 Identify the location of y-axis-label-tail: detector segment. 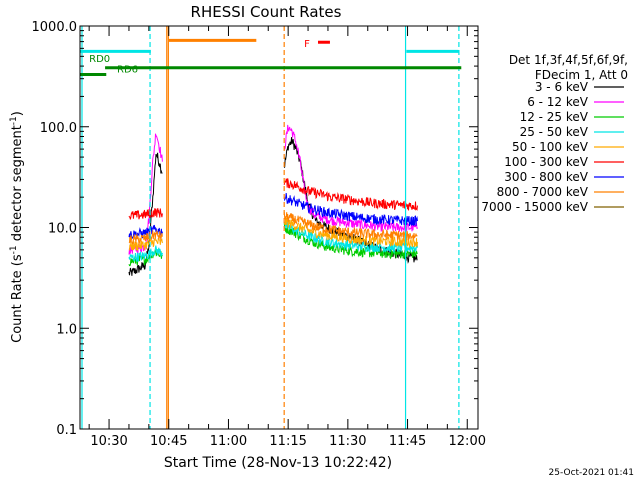
(17, 185).